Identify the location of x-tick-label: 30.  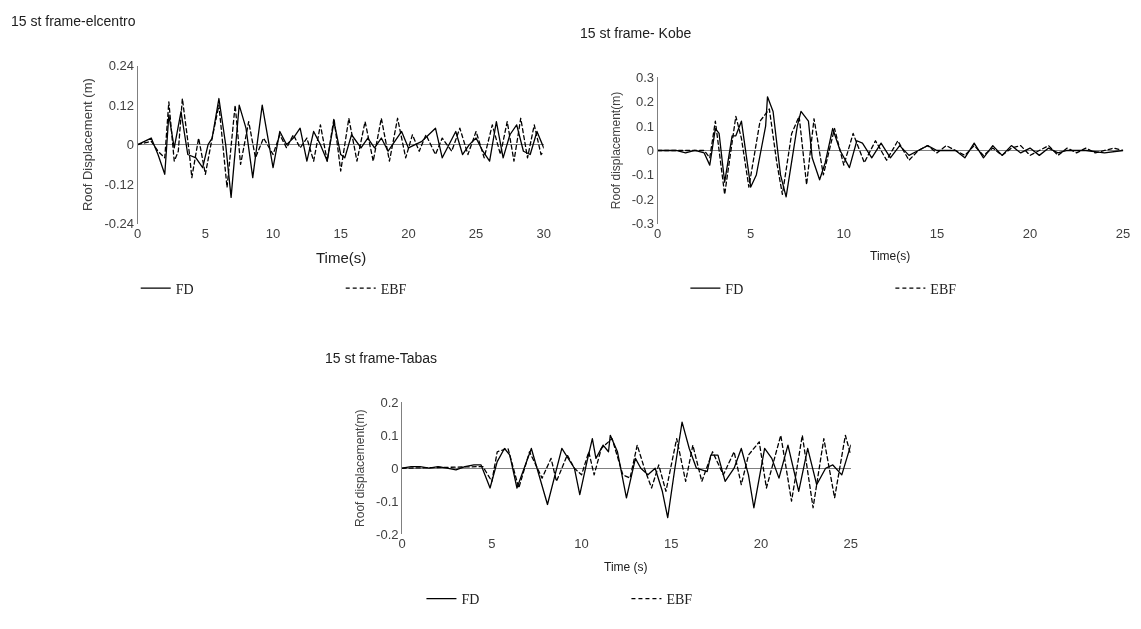
(543, 233).